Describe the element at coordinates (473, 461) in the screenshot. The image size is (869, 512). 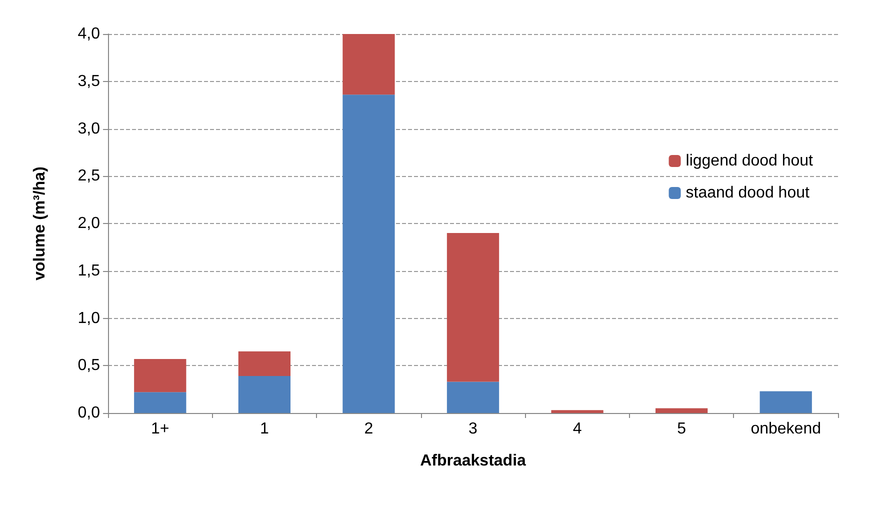
I see `x-axis-title: Afbraakstadia` at that location.